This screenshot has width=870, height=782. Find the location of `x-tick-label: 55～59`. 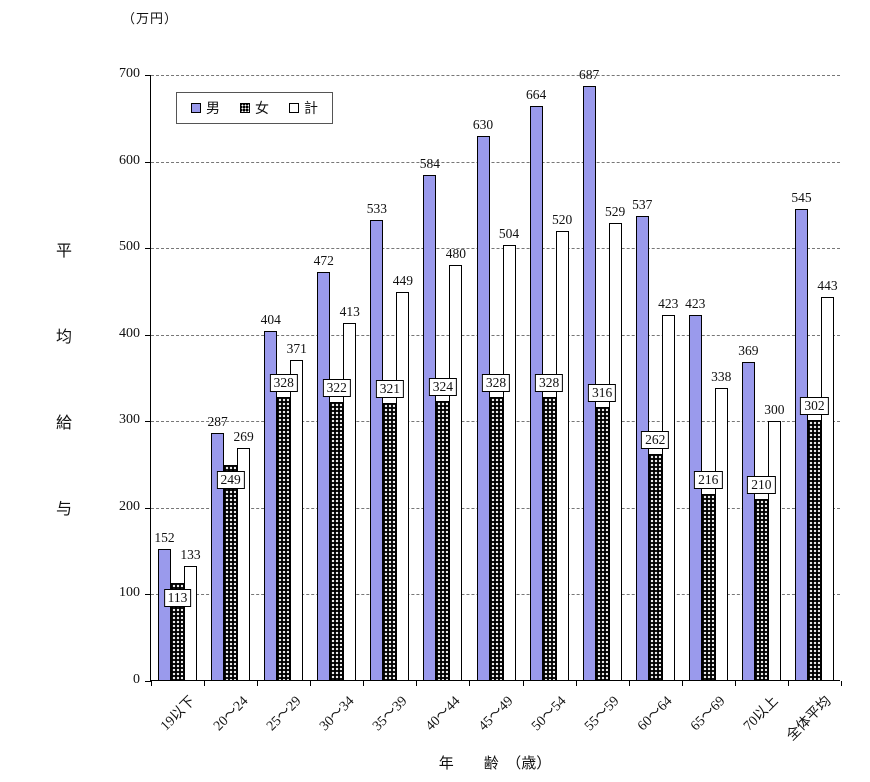

x-tick-label: 55～59 is located at coordinates (602, 714).